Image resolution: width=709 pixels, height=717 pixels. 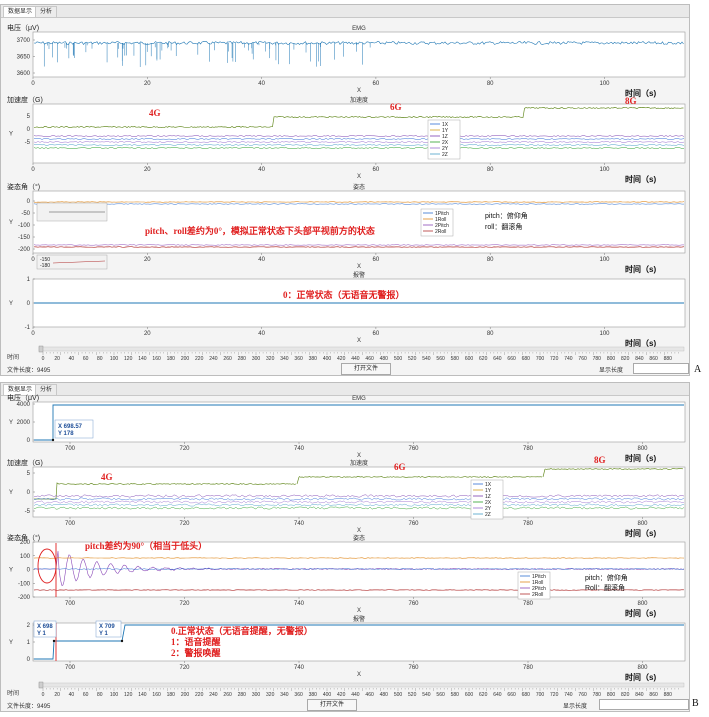 What do you see at coordinates (23, 186) in the screenshot?
I see `a-att-ylabel: 姿态角（°)` at bounding box center [23, 186].